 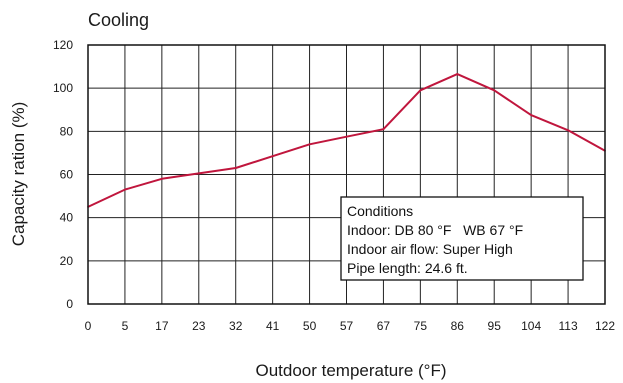 I want to click on x-tick-label: 122, so click(x=605, y=326).